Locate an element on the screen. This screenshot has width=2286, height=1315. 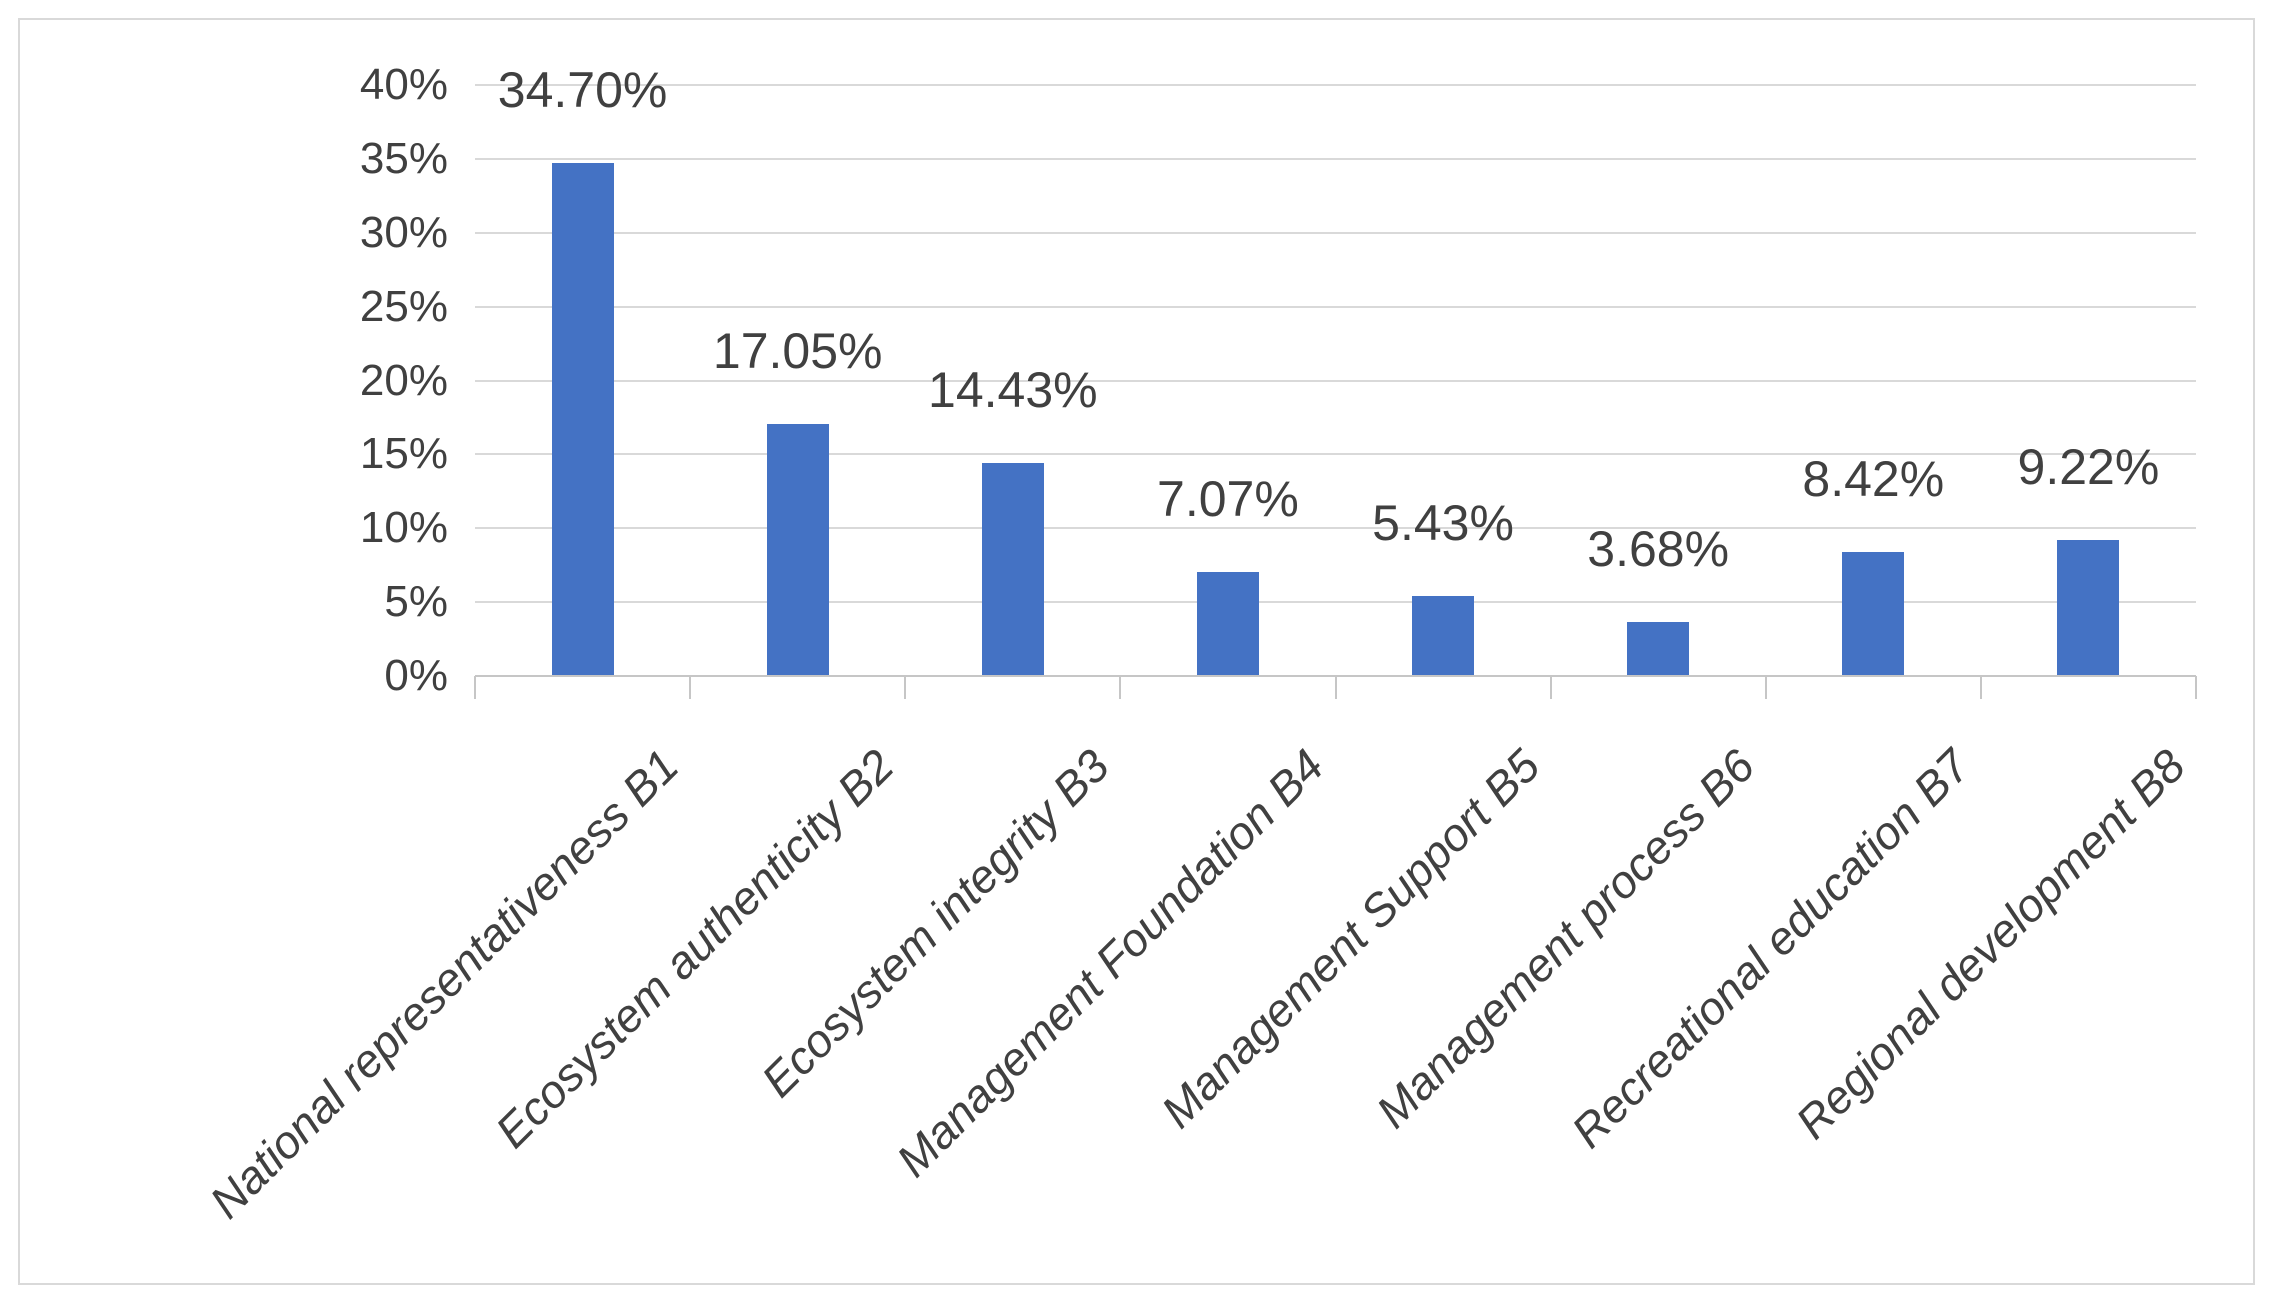
bar-value-label: 3.68% is located at coordinates (1658, 548).